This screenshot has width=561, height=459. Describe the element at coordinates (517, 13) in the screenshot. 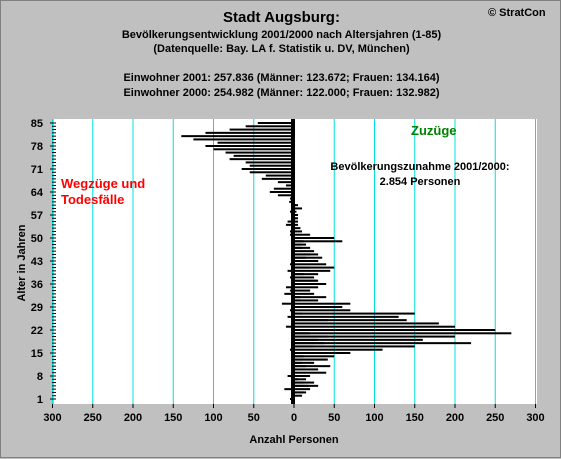

I see `copyright-label: © StratCon` at that location.